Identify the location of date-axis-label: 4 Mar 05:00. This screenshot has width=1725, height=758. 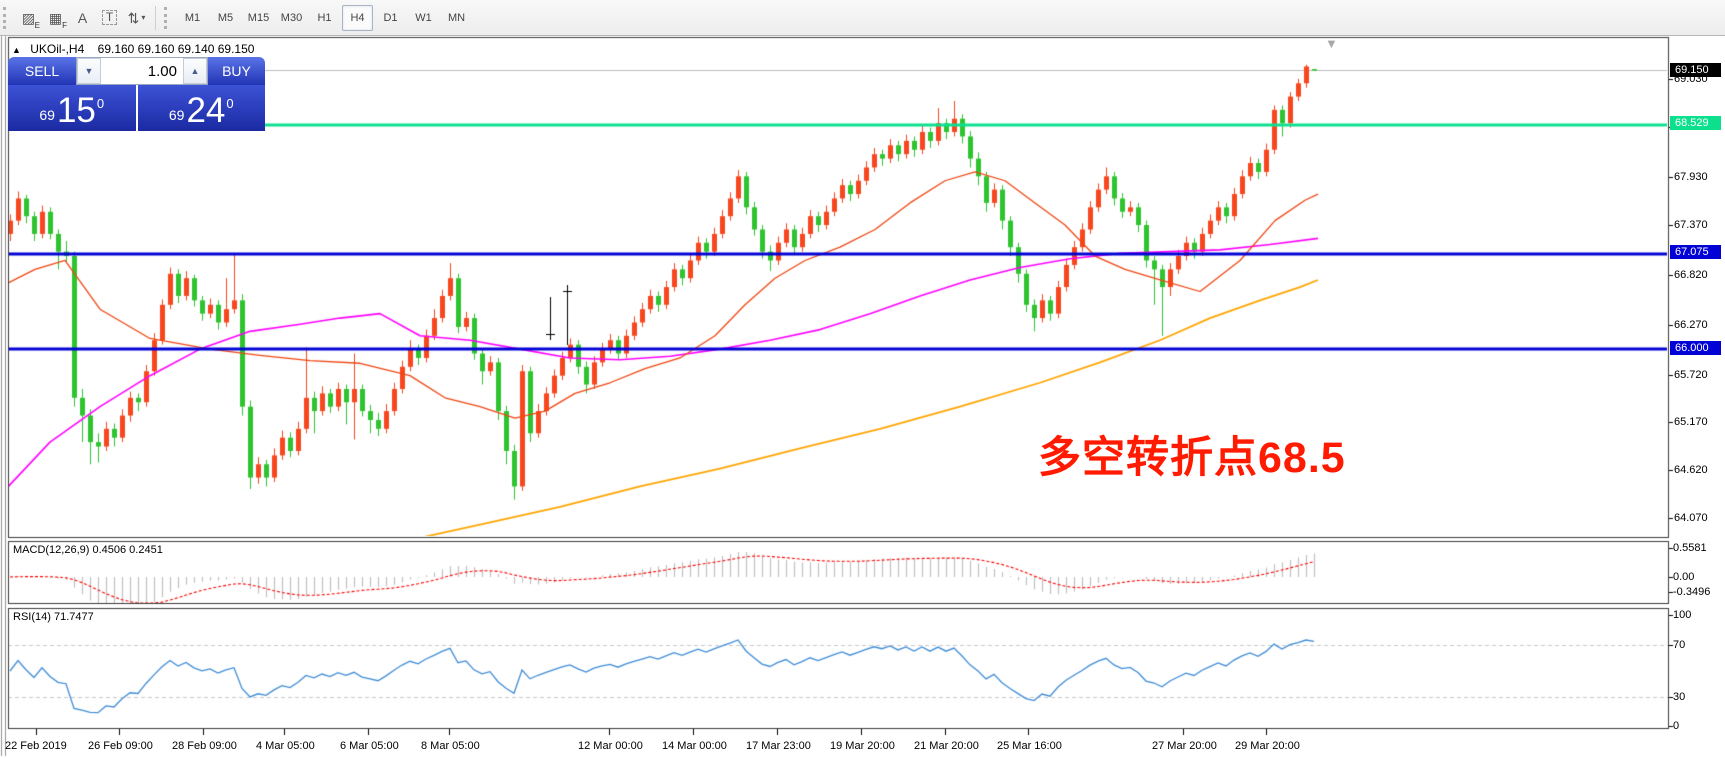
(285, 746).